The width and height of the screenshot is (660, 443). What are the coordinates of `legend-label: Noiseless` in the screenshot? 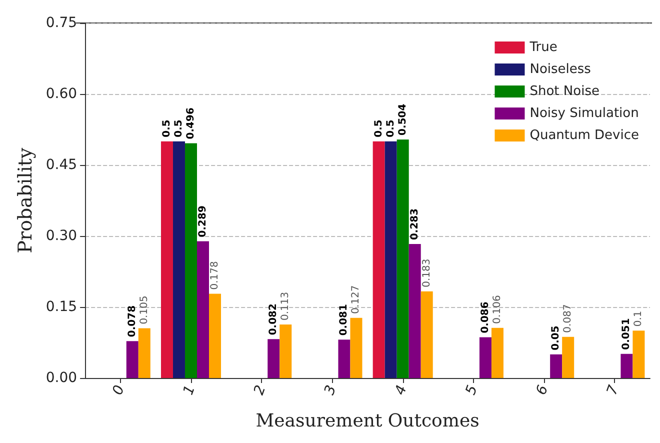 It's located at (561, 69).